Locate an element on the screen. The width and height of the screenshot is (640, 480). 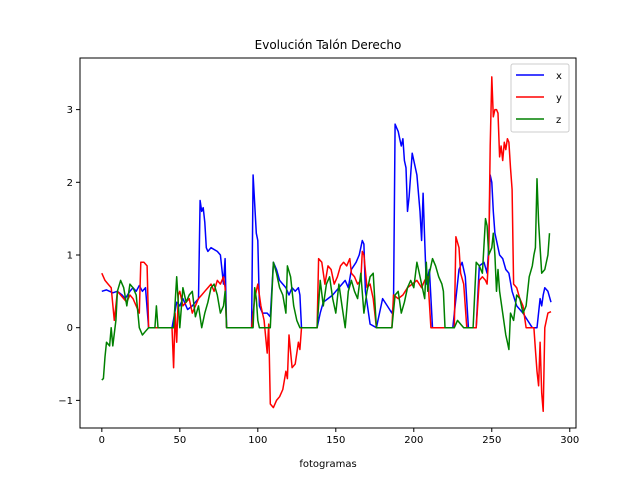
y-tick-label: 2 is located at coordinates (70, 183).